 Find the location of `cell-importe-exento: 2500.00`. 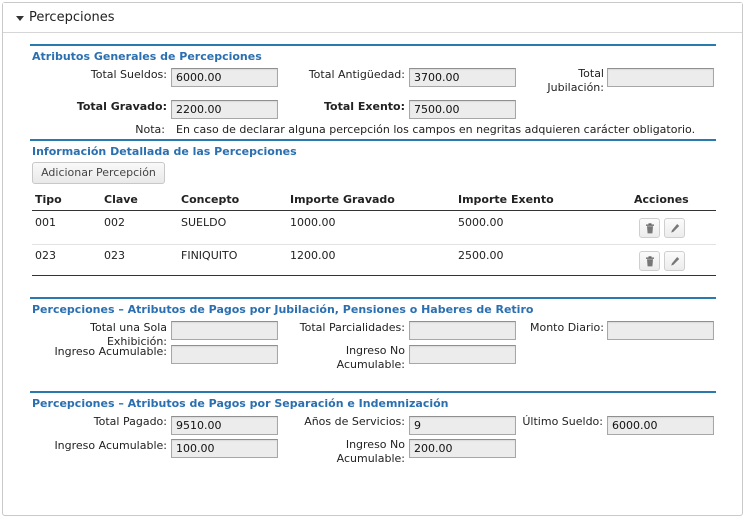

cell-importe-exento: 2500.00 is located at coordinates (481, 255).